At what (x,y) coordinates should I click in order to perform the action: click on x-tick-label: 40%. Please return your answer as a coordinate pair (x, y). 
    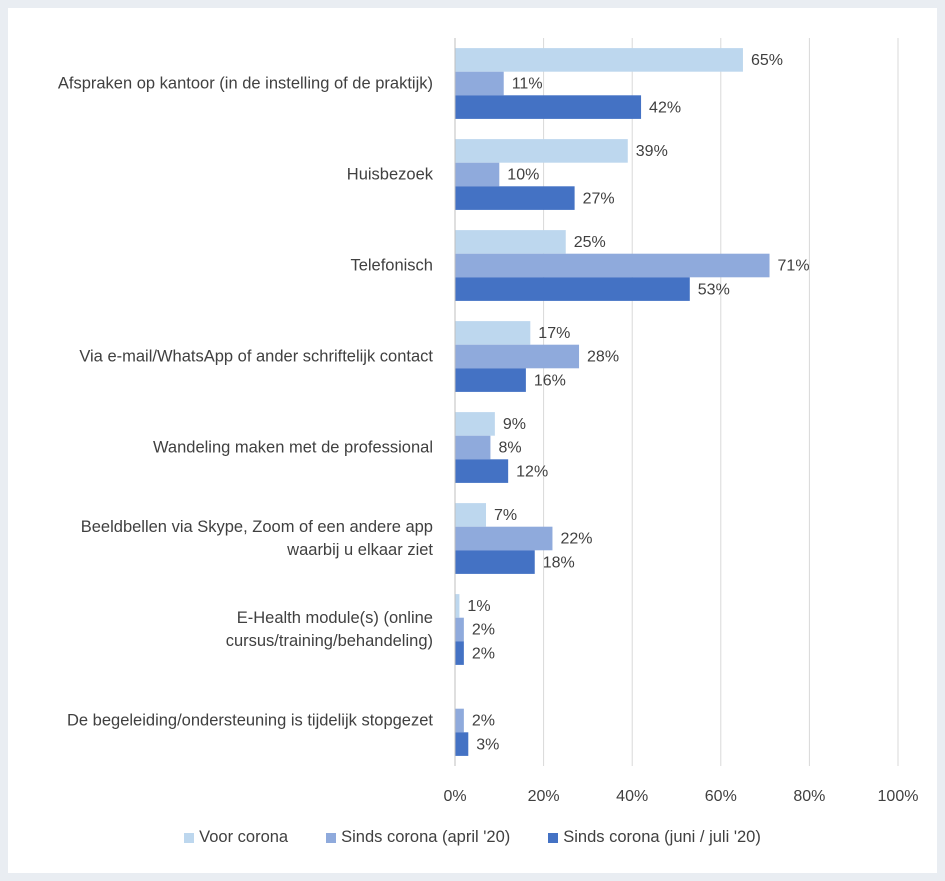
    Looking at the image, I should click on (632, 796).